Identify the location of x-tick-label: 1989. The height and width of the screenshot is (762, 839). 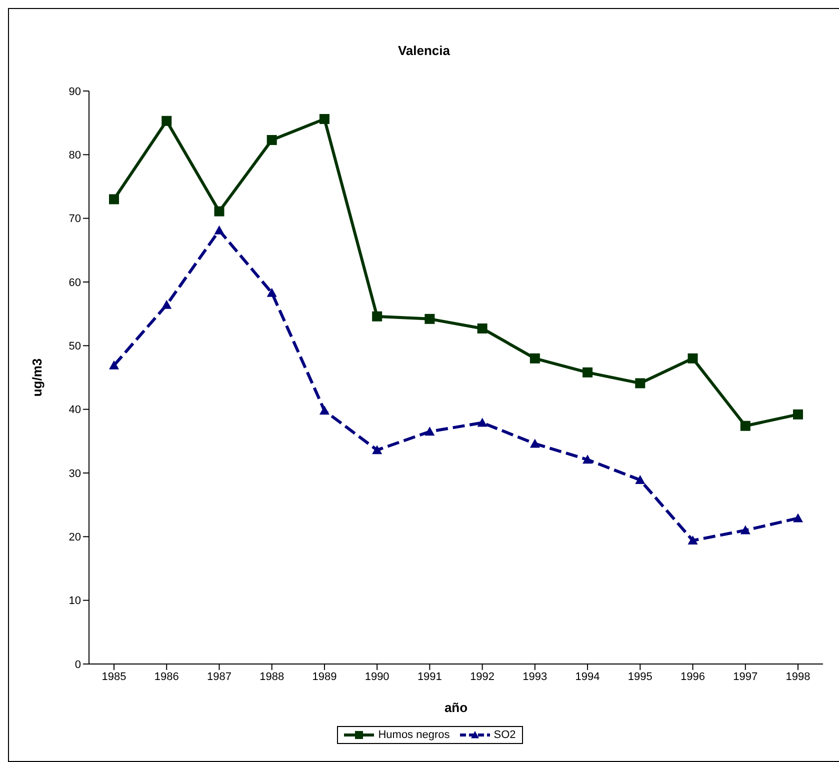
(324, 676).